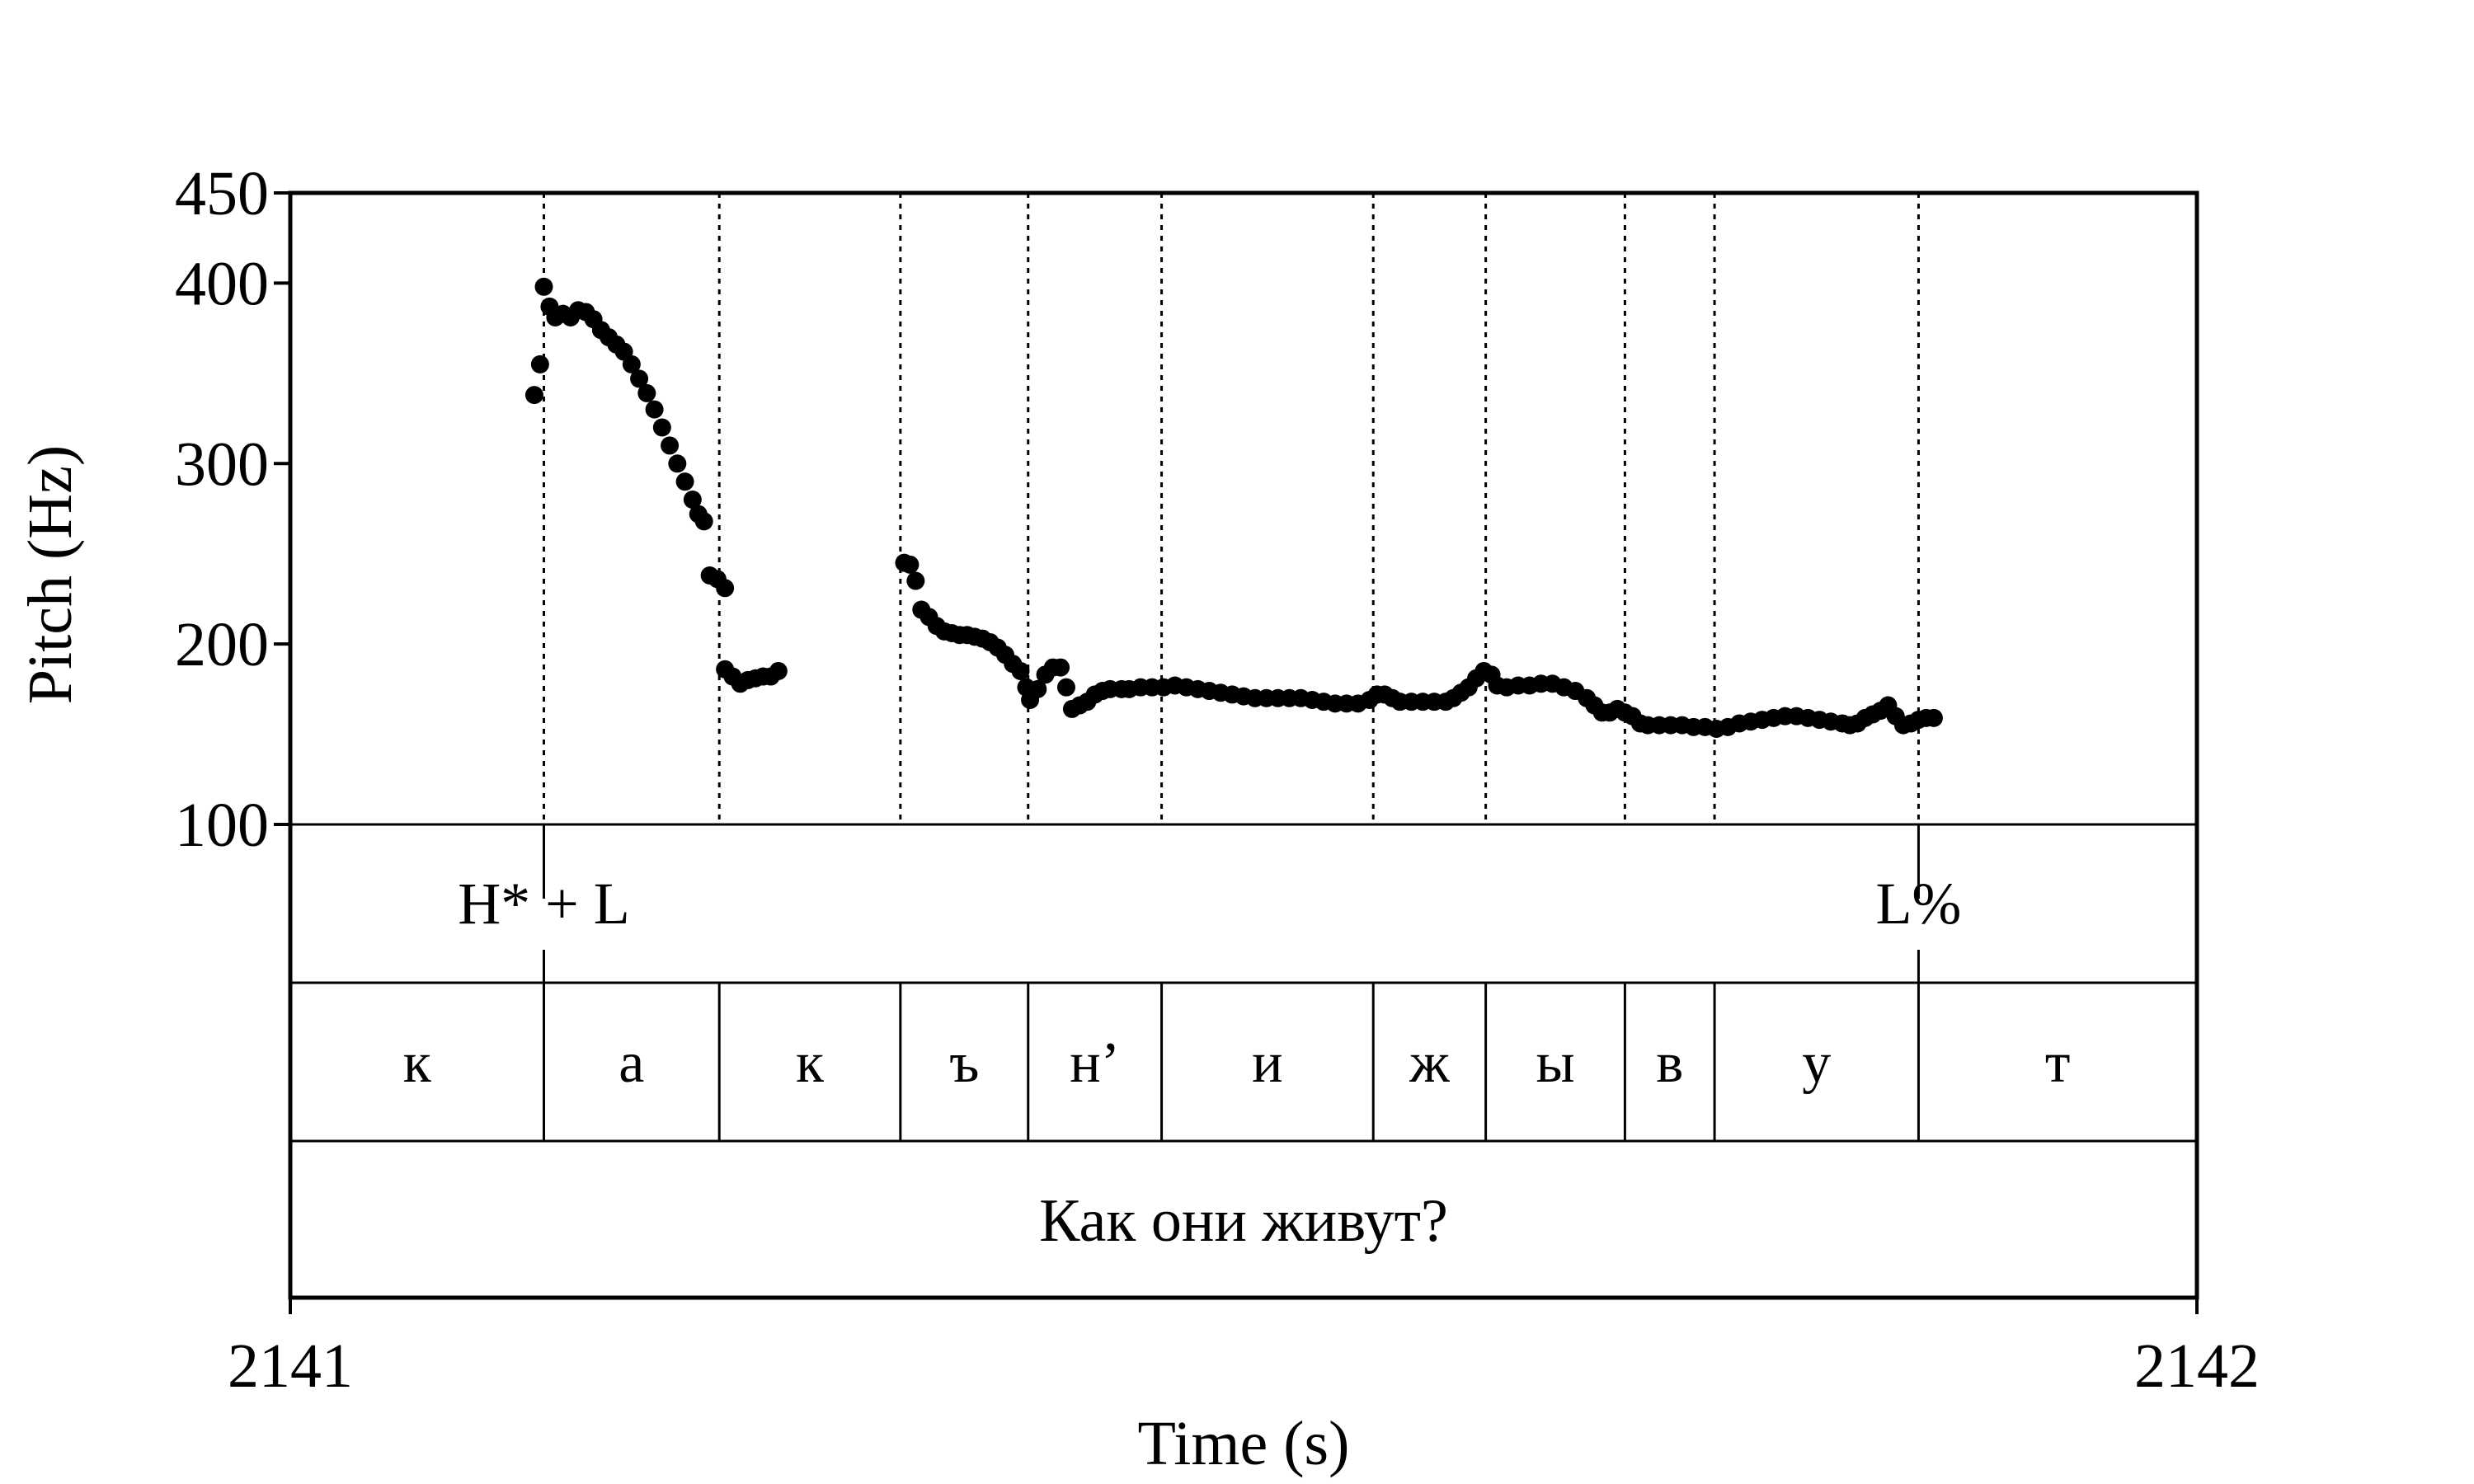  I want to click on y-tick-label: 300, so click(222, 464).